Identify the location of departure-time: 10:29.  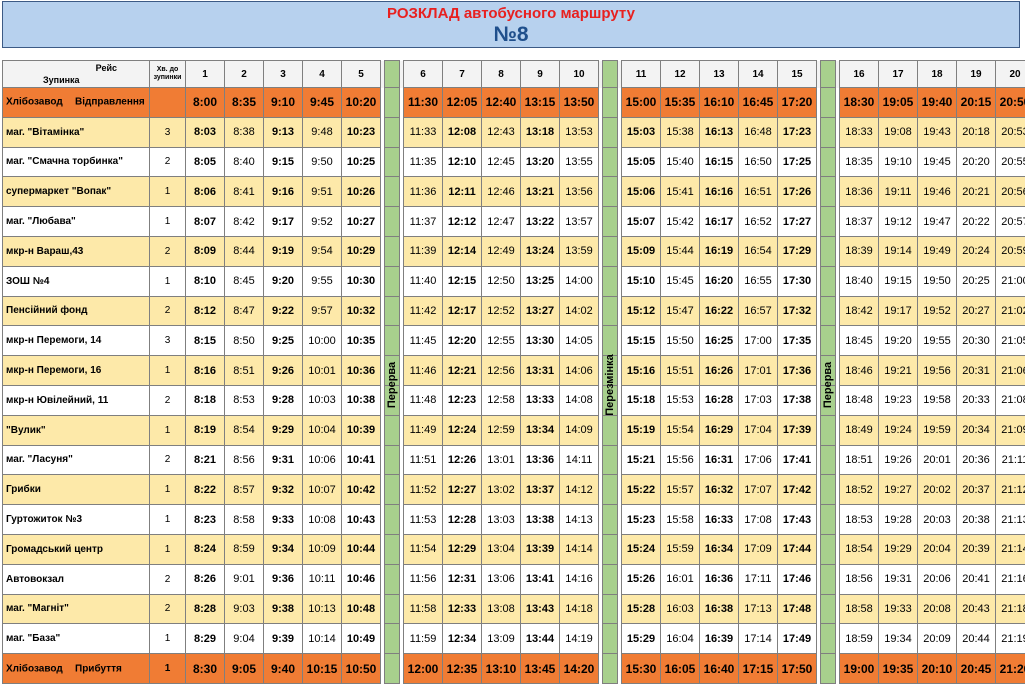
(361, 251).